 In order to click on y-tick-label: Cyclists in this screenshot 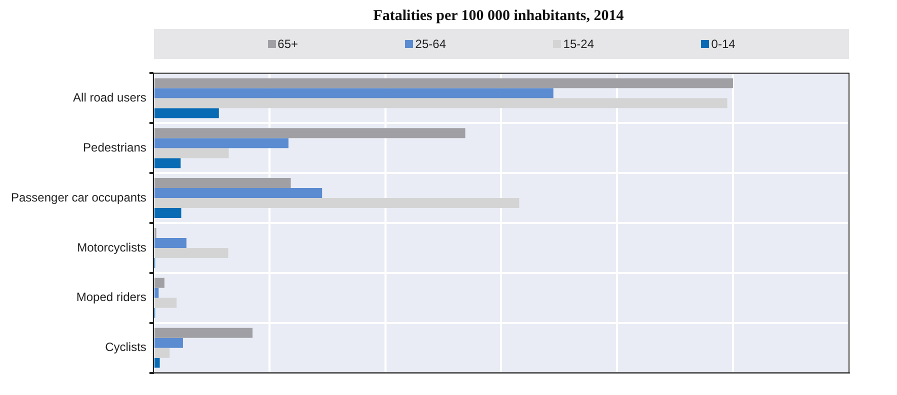, I will do `click(125, 347)`.